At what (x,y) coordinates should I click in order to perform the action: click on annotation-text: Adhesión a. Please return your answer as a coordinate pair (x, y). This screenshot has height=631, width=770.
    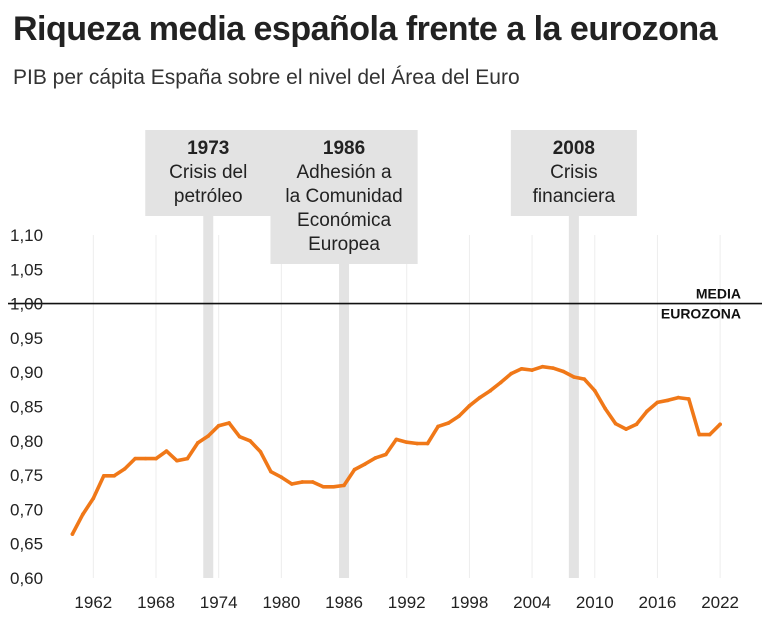
    Looking at the image, I should click on (345, 172).